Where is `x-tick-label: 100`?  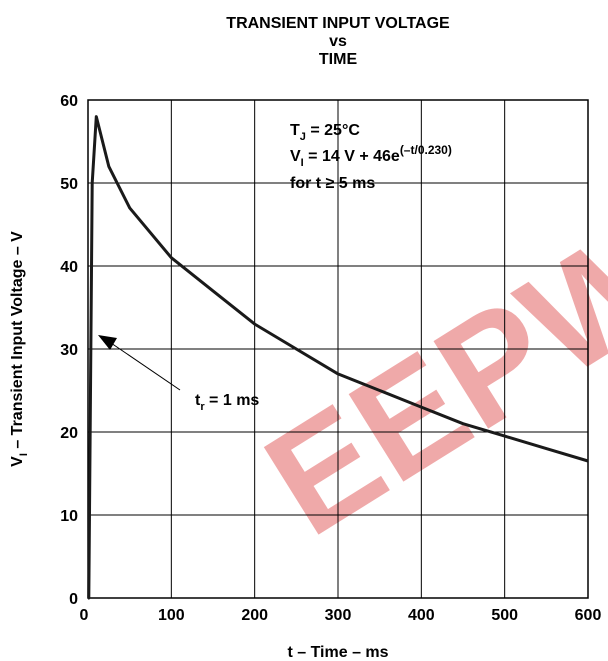 x-tick-label: 100 is located at coordinates (171, 615).